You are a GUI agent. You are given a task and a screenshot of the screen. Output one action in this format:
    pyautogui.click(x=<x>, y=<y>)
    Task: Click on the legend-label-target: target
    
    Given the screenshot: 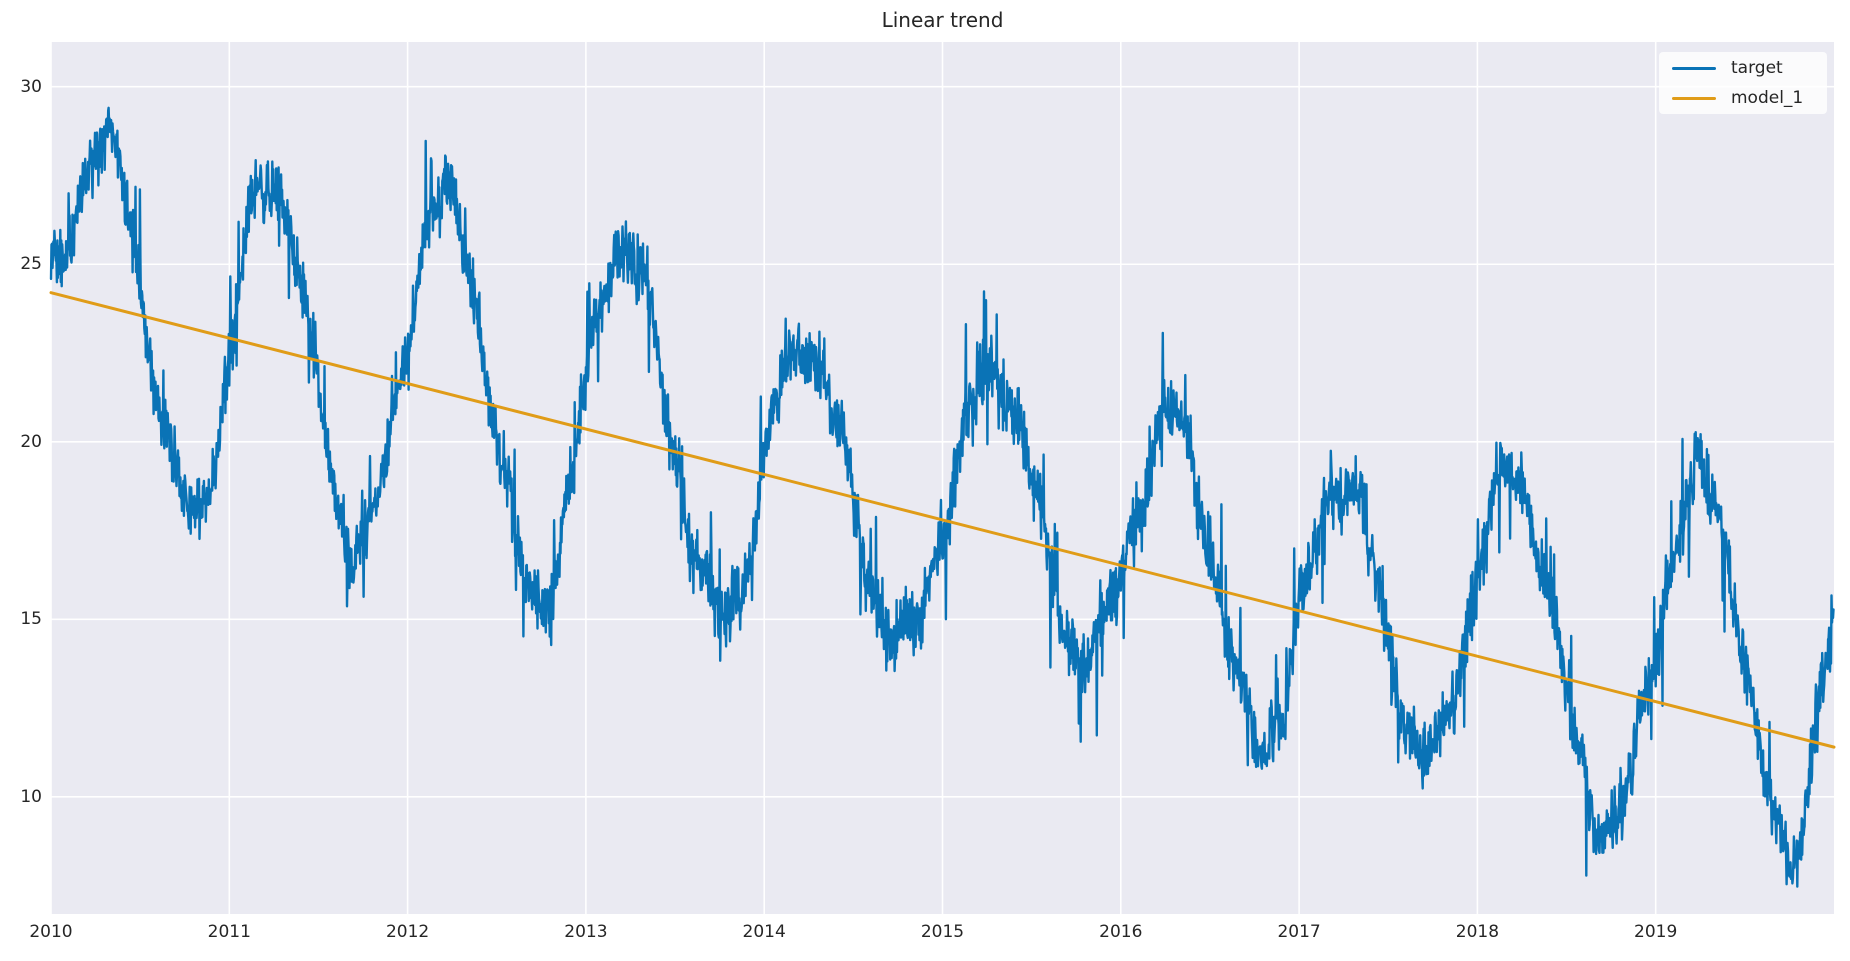 What is the action you would take?
    pyautogui.click(x=1757, y=67)
    